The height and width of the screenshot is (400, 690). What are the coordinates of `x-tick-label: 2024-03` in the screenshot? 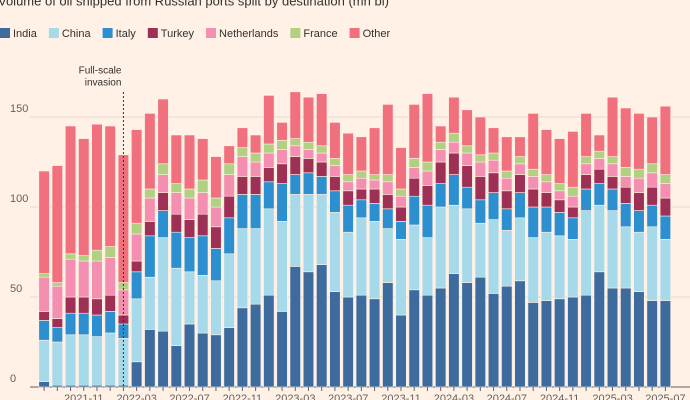 It's located at (454, 396).